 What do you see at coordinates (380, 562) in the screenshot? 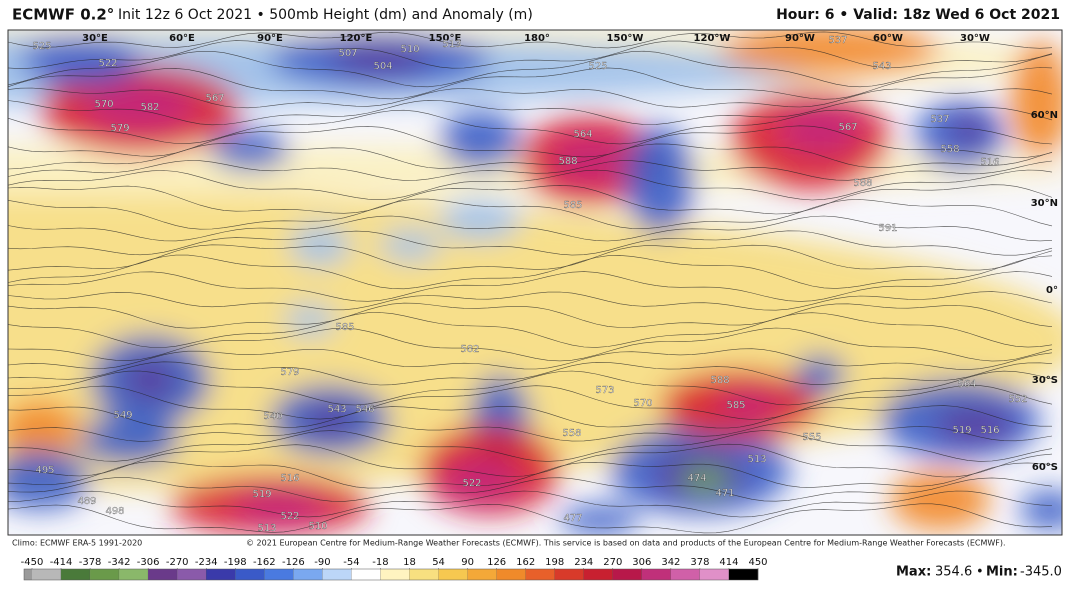
I see `colorbar-tick-label: -18` at bounding box center [380, 562].